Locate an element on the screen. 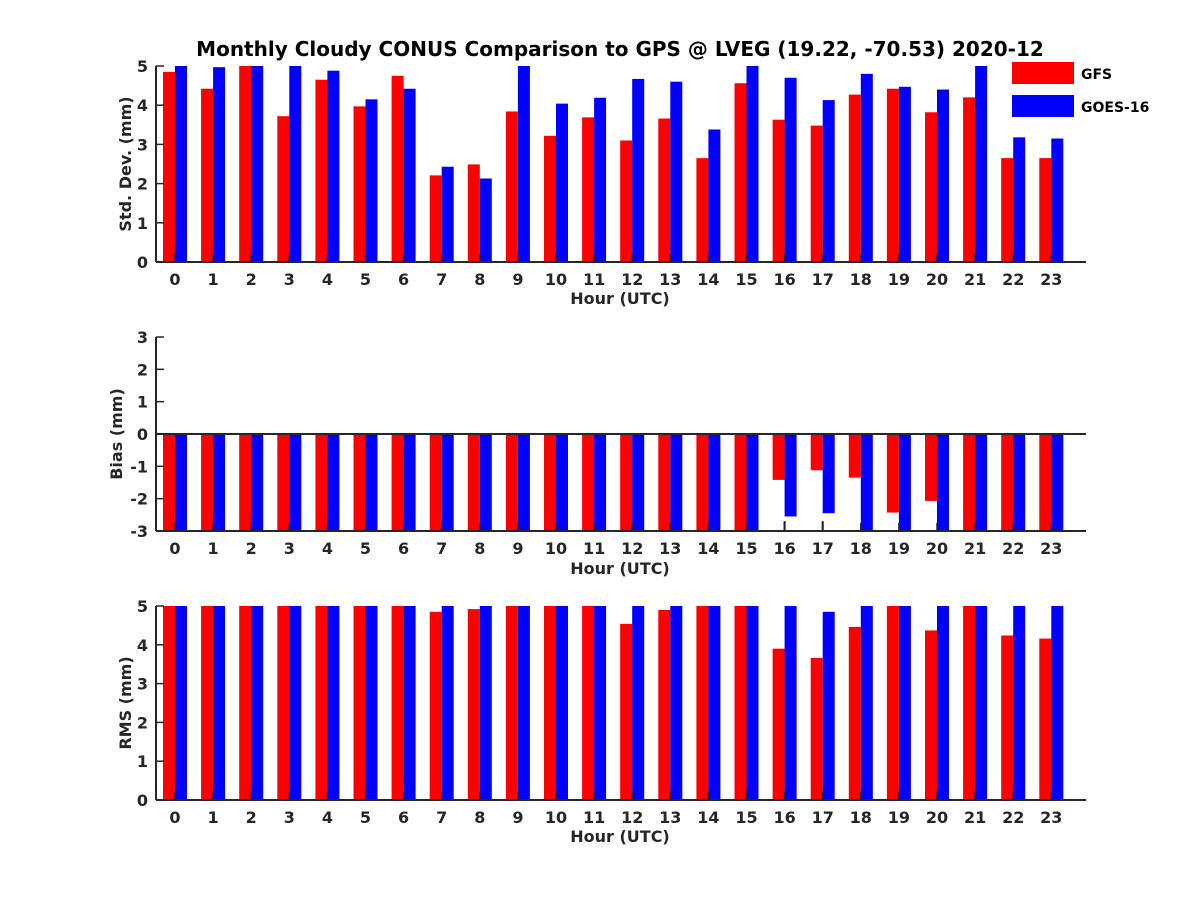 The image size is (1200, 900). xtick-label-std-dev-11: 11 is located at coordinates (594, 279).